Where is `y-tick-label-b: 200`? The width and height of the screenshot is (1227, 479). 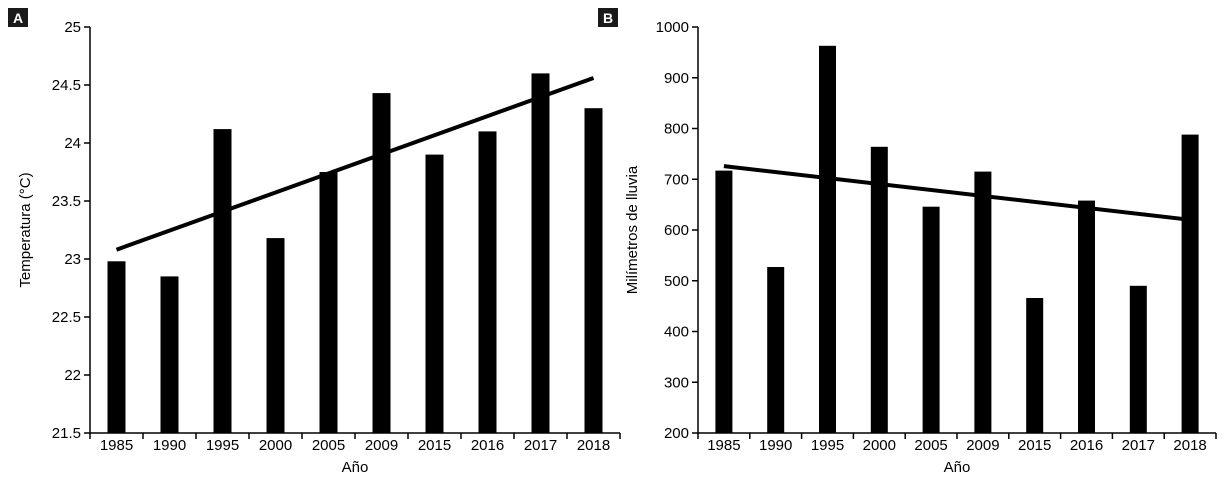
y-tick-label-b: 200 is located at coordinates (676, 433).